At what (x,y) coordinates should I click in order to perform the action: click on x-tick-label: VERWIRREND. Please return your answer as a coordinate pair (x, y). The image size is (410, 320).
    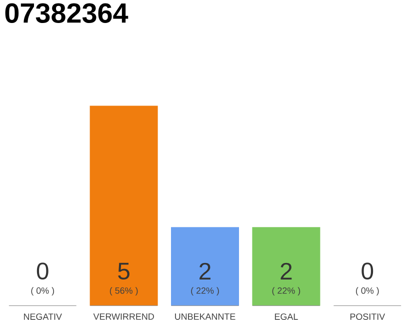
    Looking at the image, I should click on (123, 316).